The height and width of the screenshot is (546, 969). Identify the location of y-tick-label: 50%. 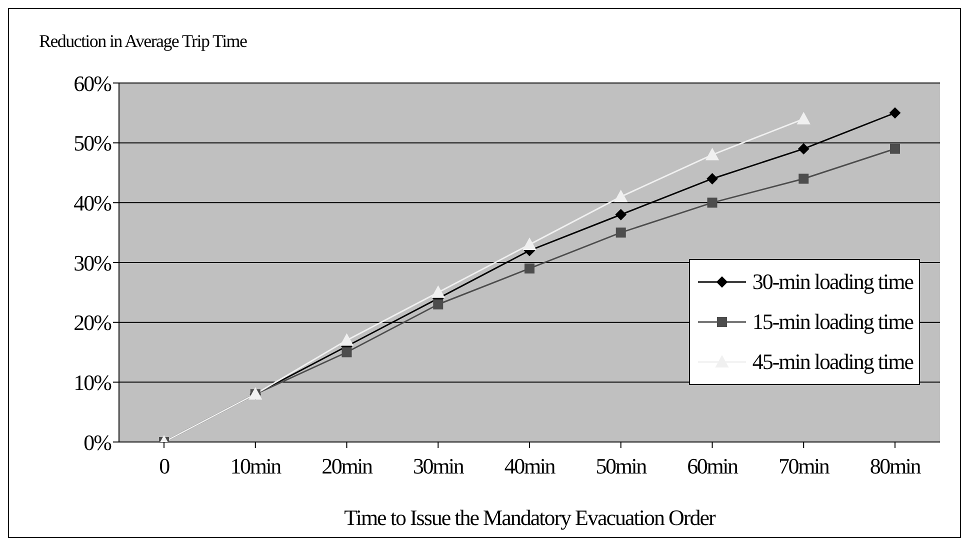
(93, 143).